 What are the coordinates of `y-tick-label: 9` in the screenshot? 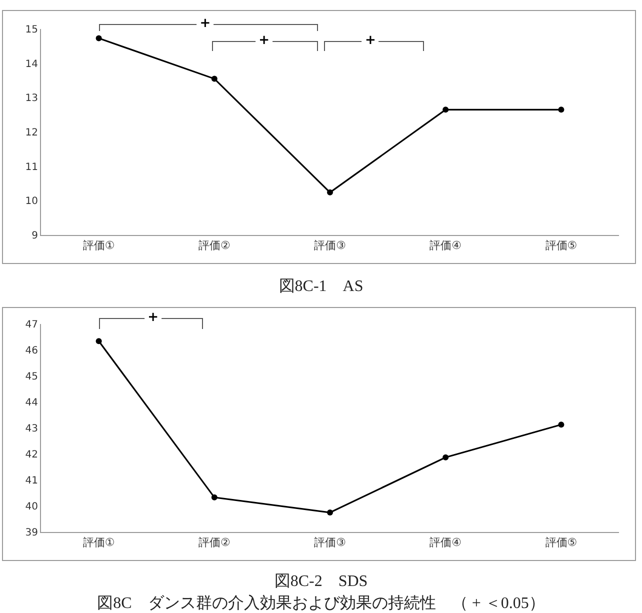 It's located at (35, 236).